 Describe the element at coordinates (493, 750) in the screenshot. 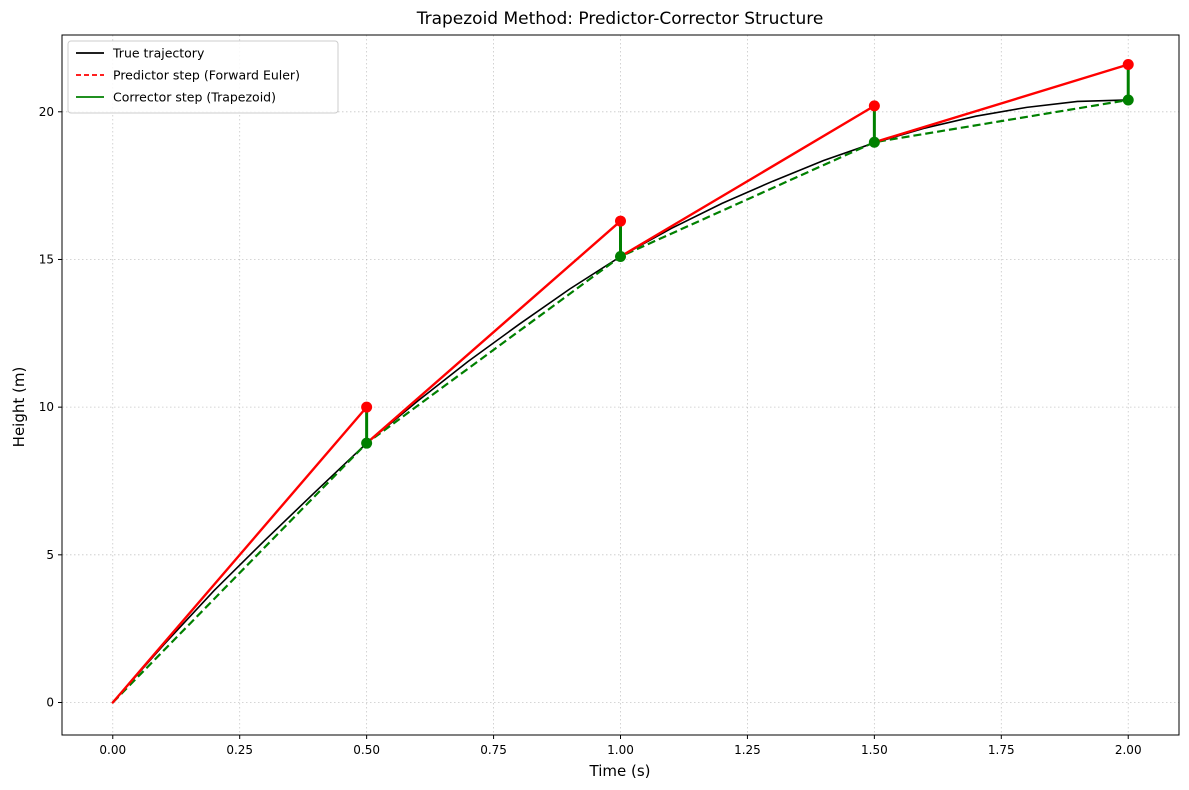

I see `x-tick-label: 0.75` at that location.